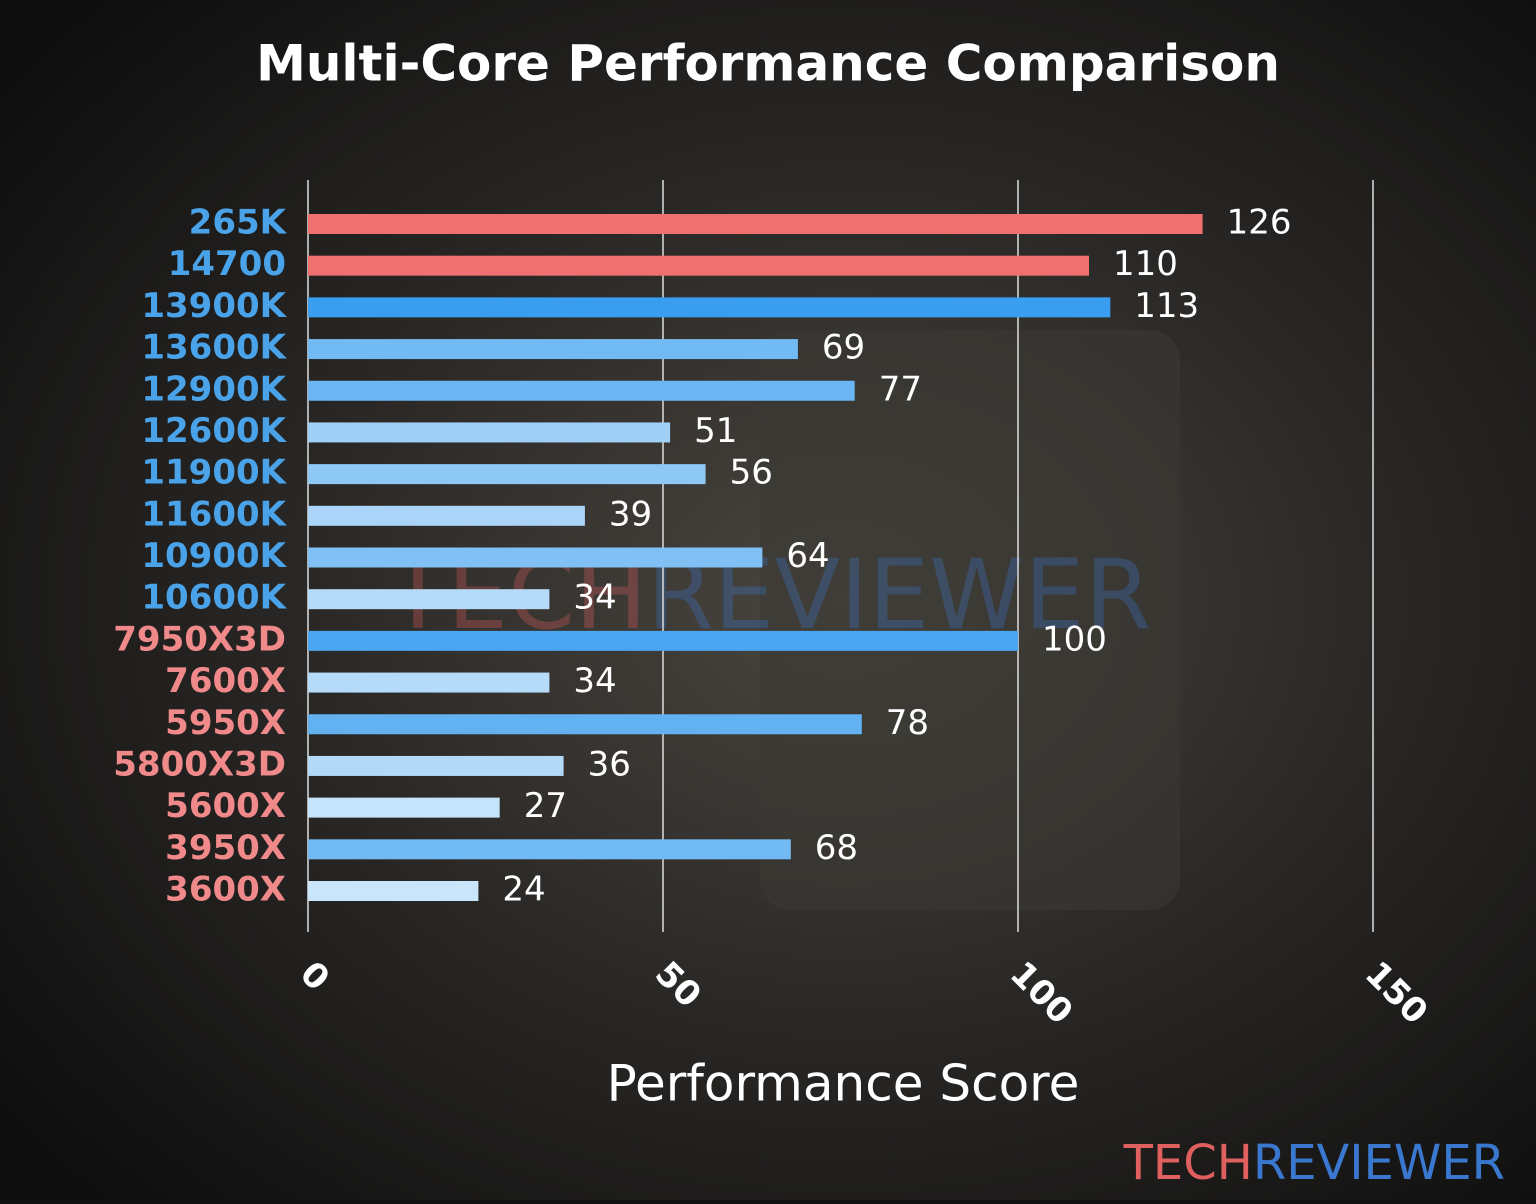 This screenshot has width=1536, height=1204. I want to click on y-tick-label: 12600K, so click(214, 431).